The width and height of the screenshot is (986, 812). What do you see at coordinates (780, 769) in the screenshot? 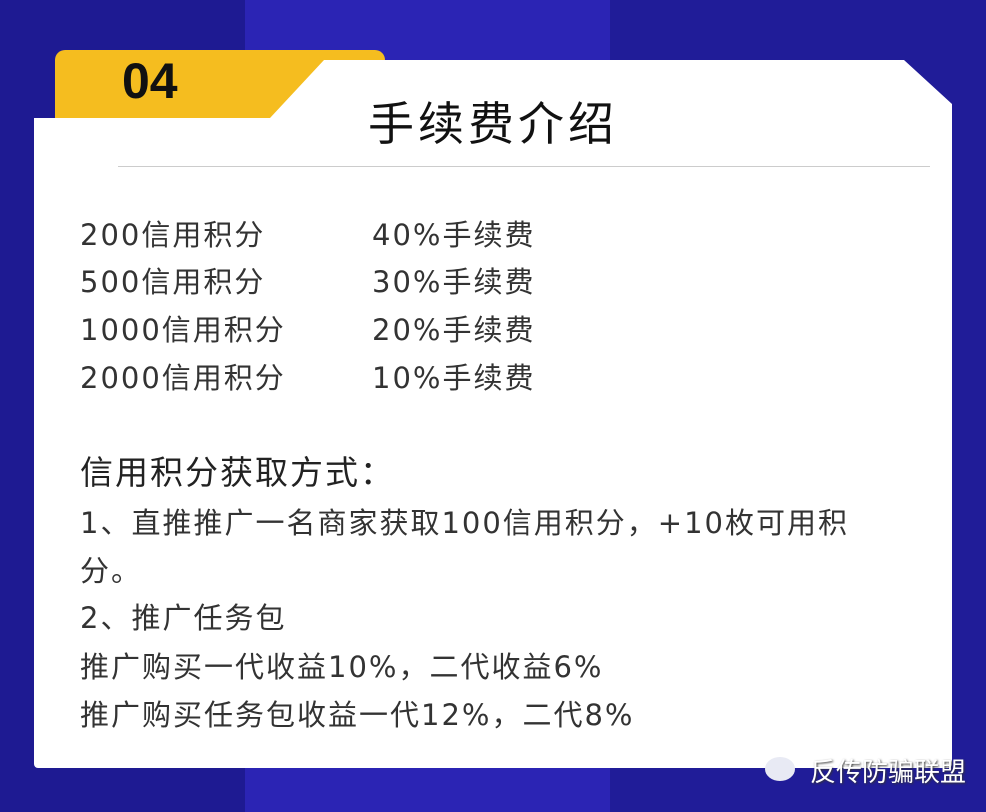
I see `wechat-icon` at bounding box center [780, 769].